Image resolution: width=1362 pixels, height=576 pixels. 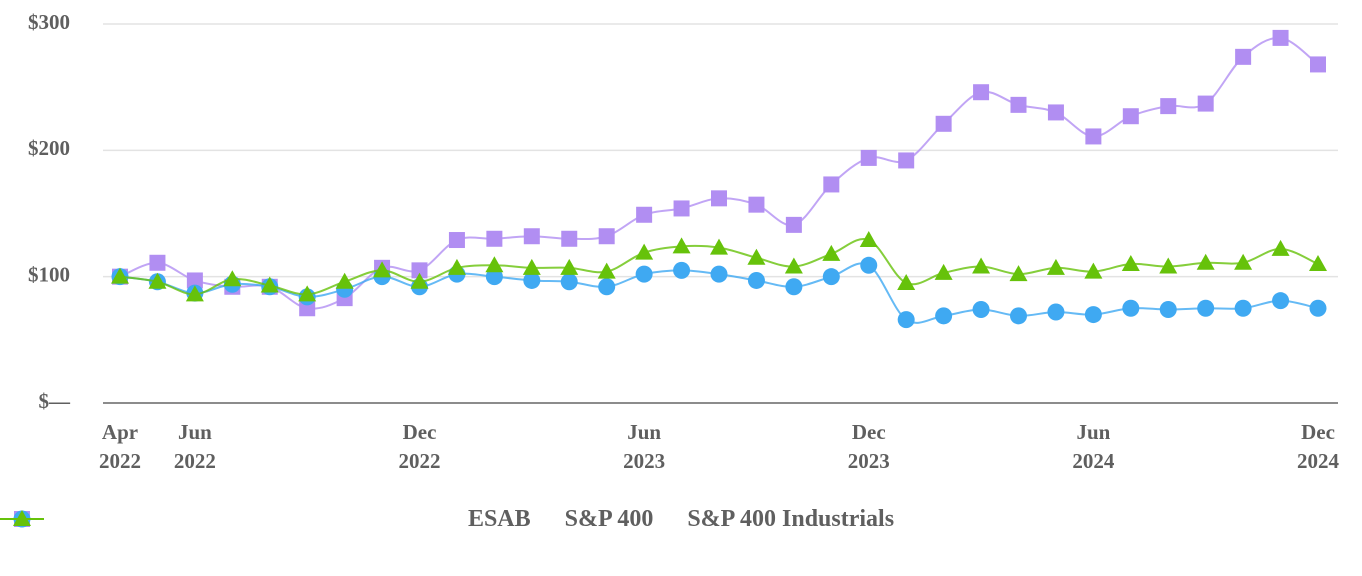 I want to click on x-tick-label: Dec 2023, so click(x=868, y=446).